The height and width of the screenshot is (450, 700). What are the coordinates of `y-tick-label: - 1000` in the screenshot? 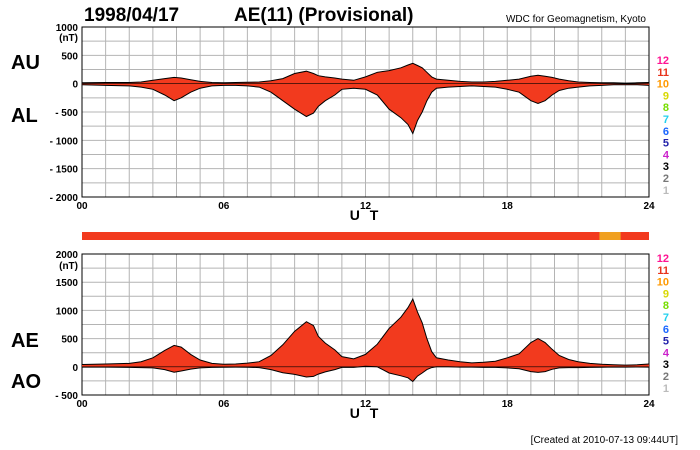 It's located at (64, 141).